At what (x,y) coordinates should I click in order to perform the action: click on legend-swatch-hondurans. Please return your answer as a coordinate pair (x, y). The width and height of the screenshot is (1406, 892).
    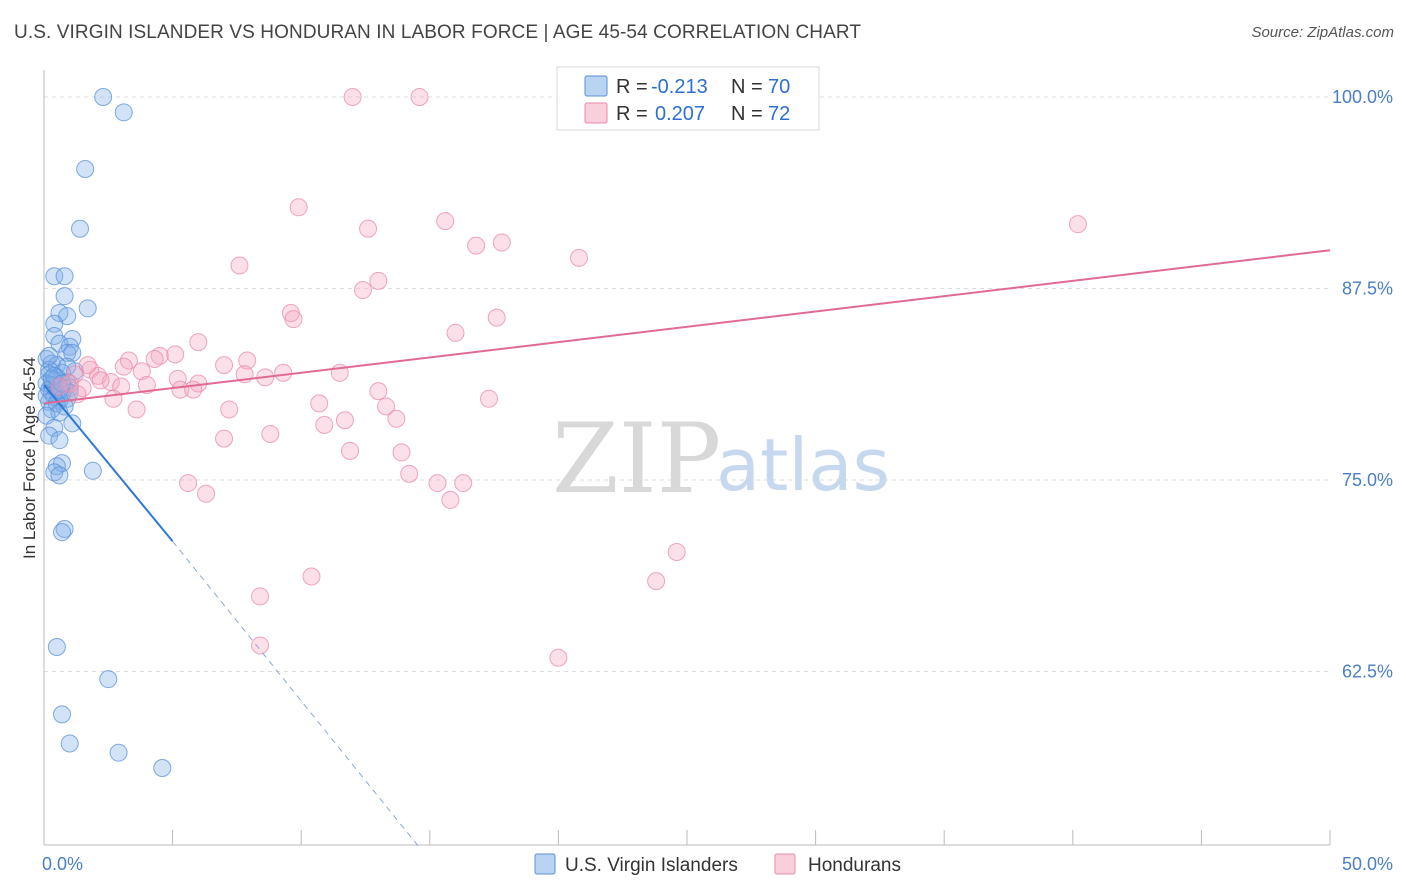
    Looking at the image, I should click on (596, 113).